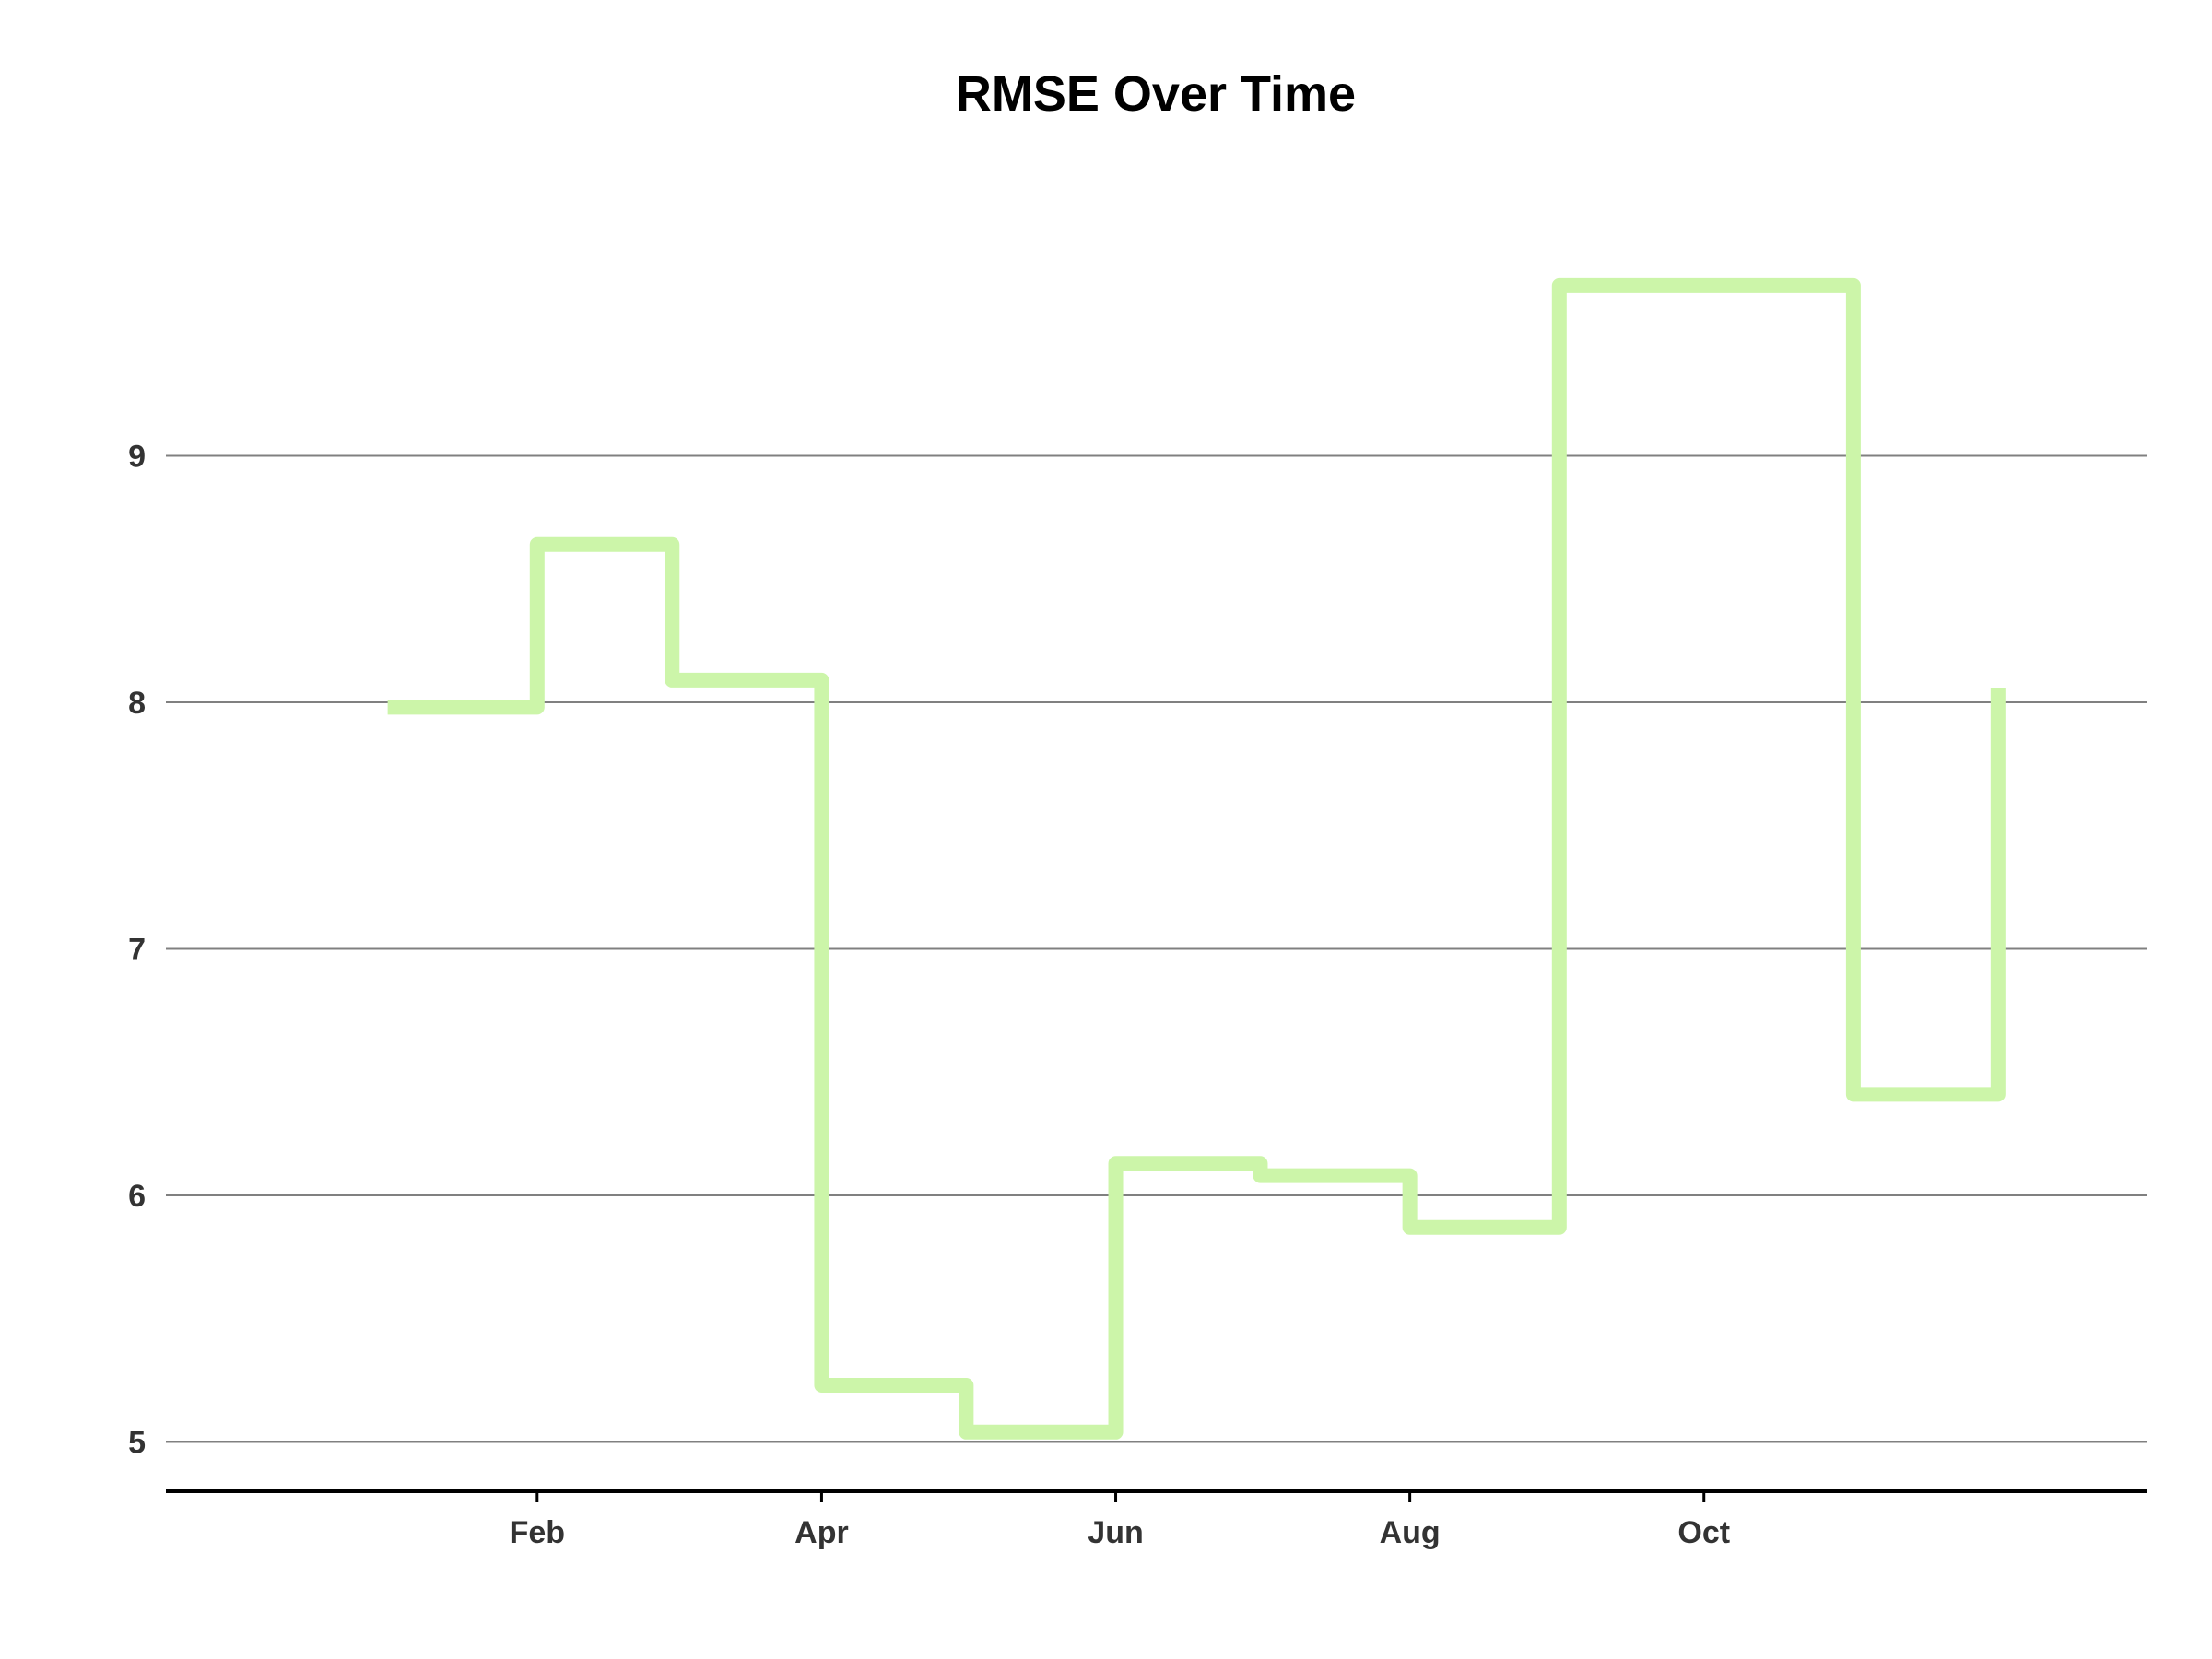 The width and height of the screenshot is (2212, 1659). I want to click on x-tick-label-oct: Oct, so click(1703, 1532).